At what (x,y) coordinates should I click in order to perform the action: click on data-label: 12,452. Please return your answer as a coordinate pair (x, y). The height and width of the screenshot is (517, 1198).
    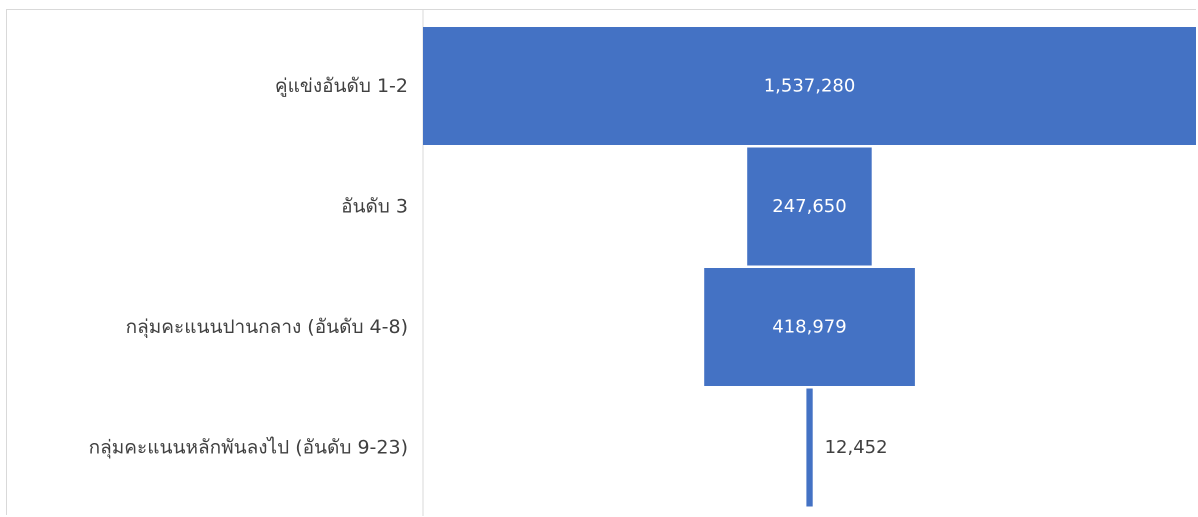
    Looking at the image, I should click on (856, 447).